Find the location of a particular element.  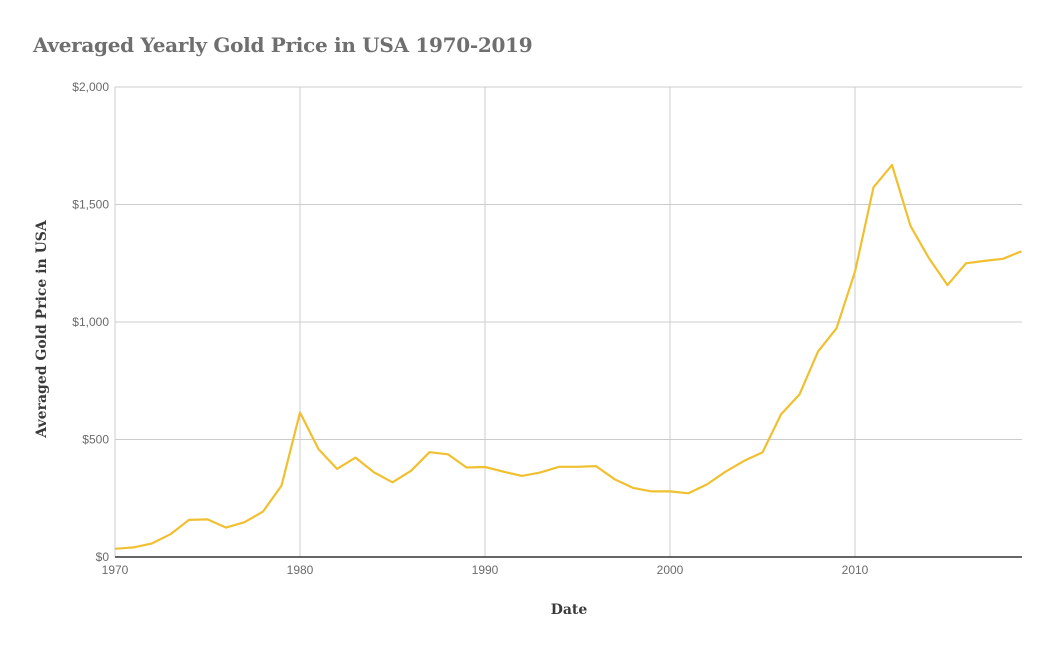

y-tick-label: $2,000 is located at coordinates (90, 87).